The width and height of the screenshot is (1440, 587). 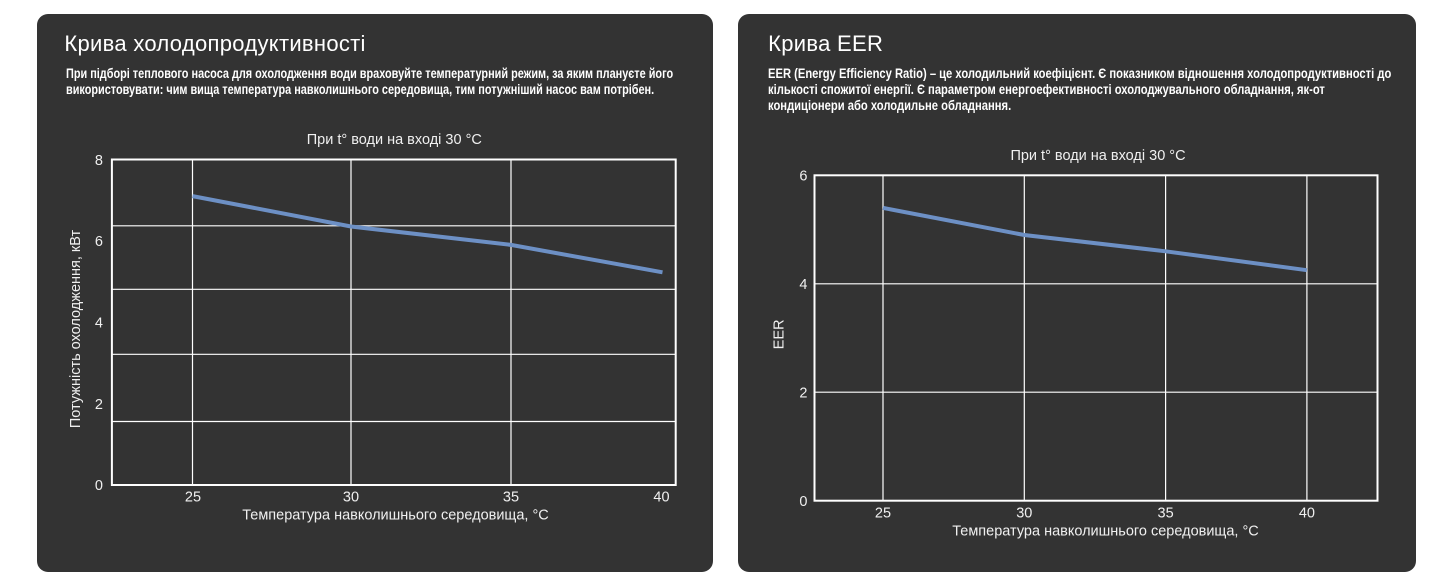 I want to click on svg-text: EER, so click(x=779, y=334).